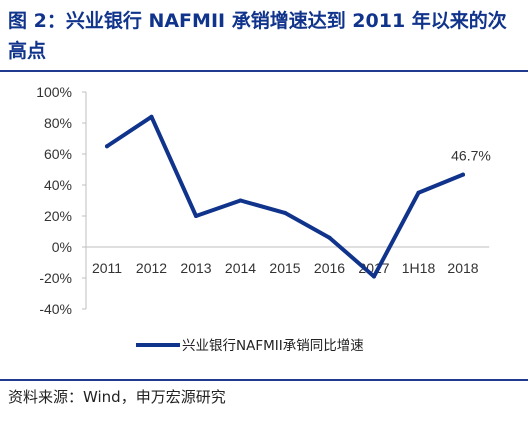  I want to click on y-tick-label: 20%, so click(58, 216).